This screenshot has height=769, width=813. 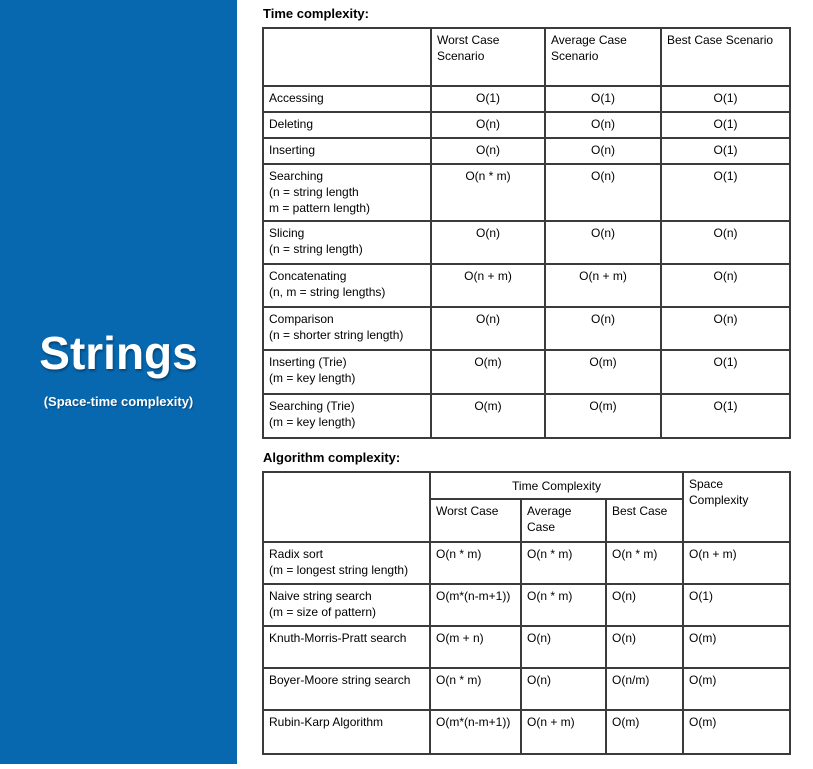 I want to click on table-row: Accessing O(1) O(1) O(1), so click(x=526, y=99).